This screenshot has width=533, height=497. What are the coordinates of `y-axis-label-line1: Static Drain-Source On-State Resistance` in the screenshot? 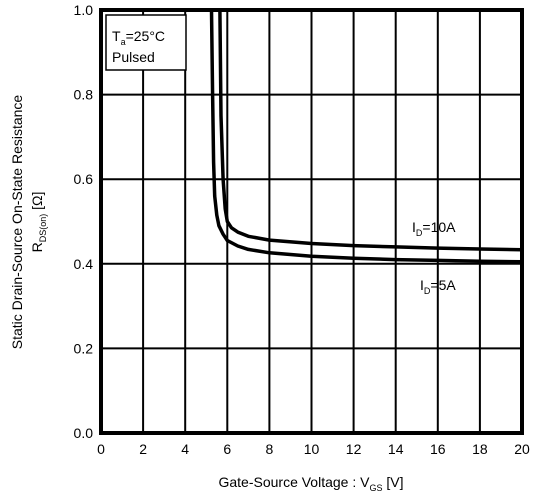 It's located at (17, 222).